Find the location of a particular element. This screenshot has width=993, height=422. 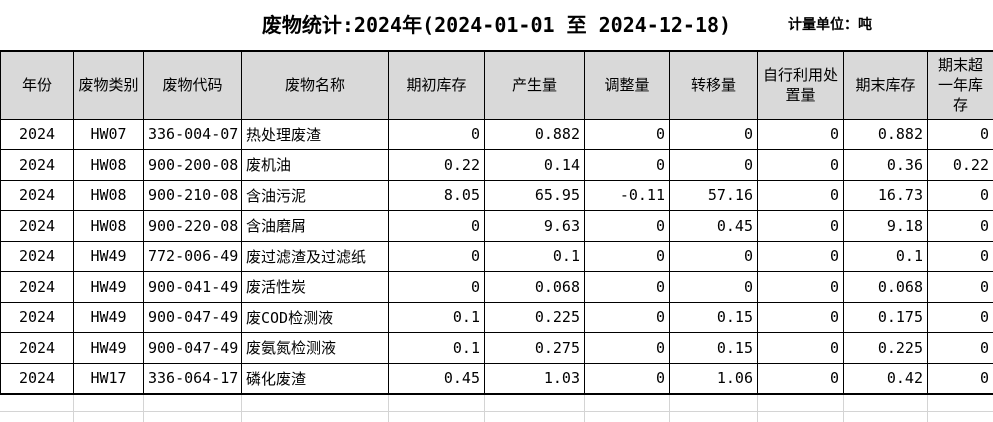

table-cell: 0.275 is located at coordinates (535, 348).